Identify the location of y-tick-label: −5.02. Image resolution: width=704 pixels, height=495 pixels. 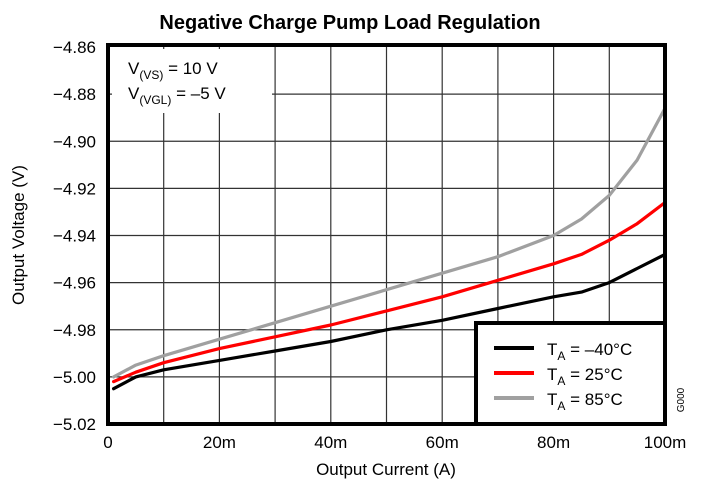
(74, 424).